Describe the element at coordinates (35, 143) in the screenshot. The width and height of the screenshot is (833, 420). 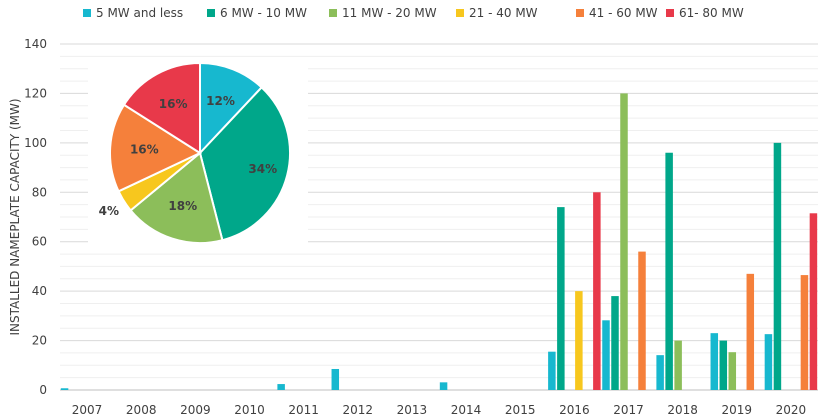
I see `y-tick-label: 100` at that location.